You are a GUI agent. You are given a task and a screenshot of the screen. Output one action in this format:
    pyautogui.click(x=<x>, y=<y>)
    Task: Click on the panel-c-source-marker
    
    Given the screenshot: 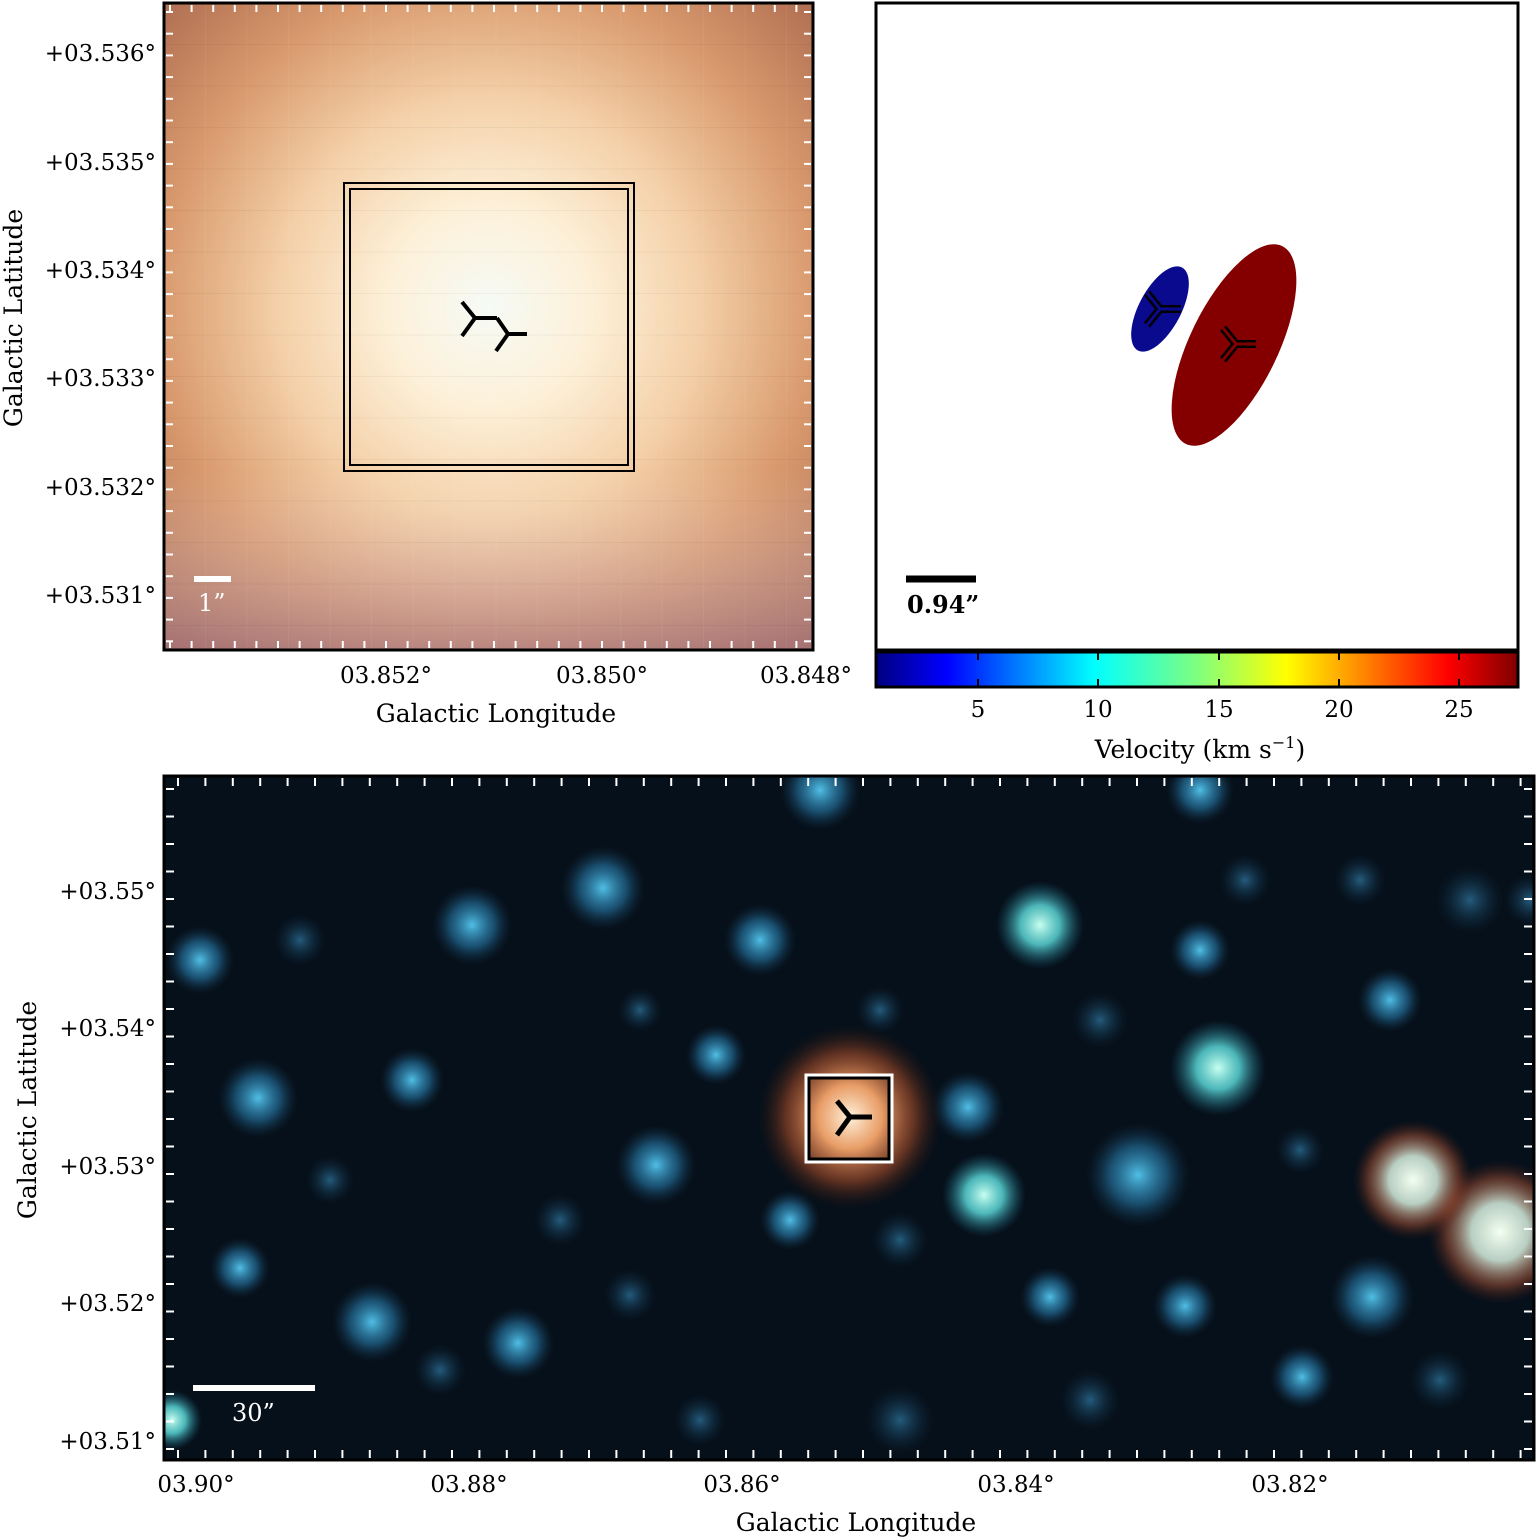 What is the action you would take?
    pyautogui.click(x=853, y=1118)
    